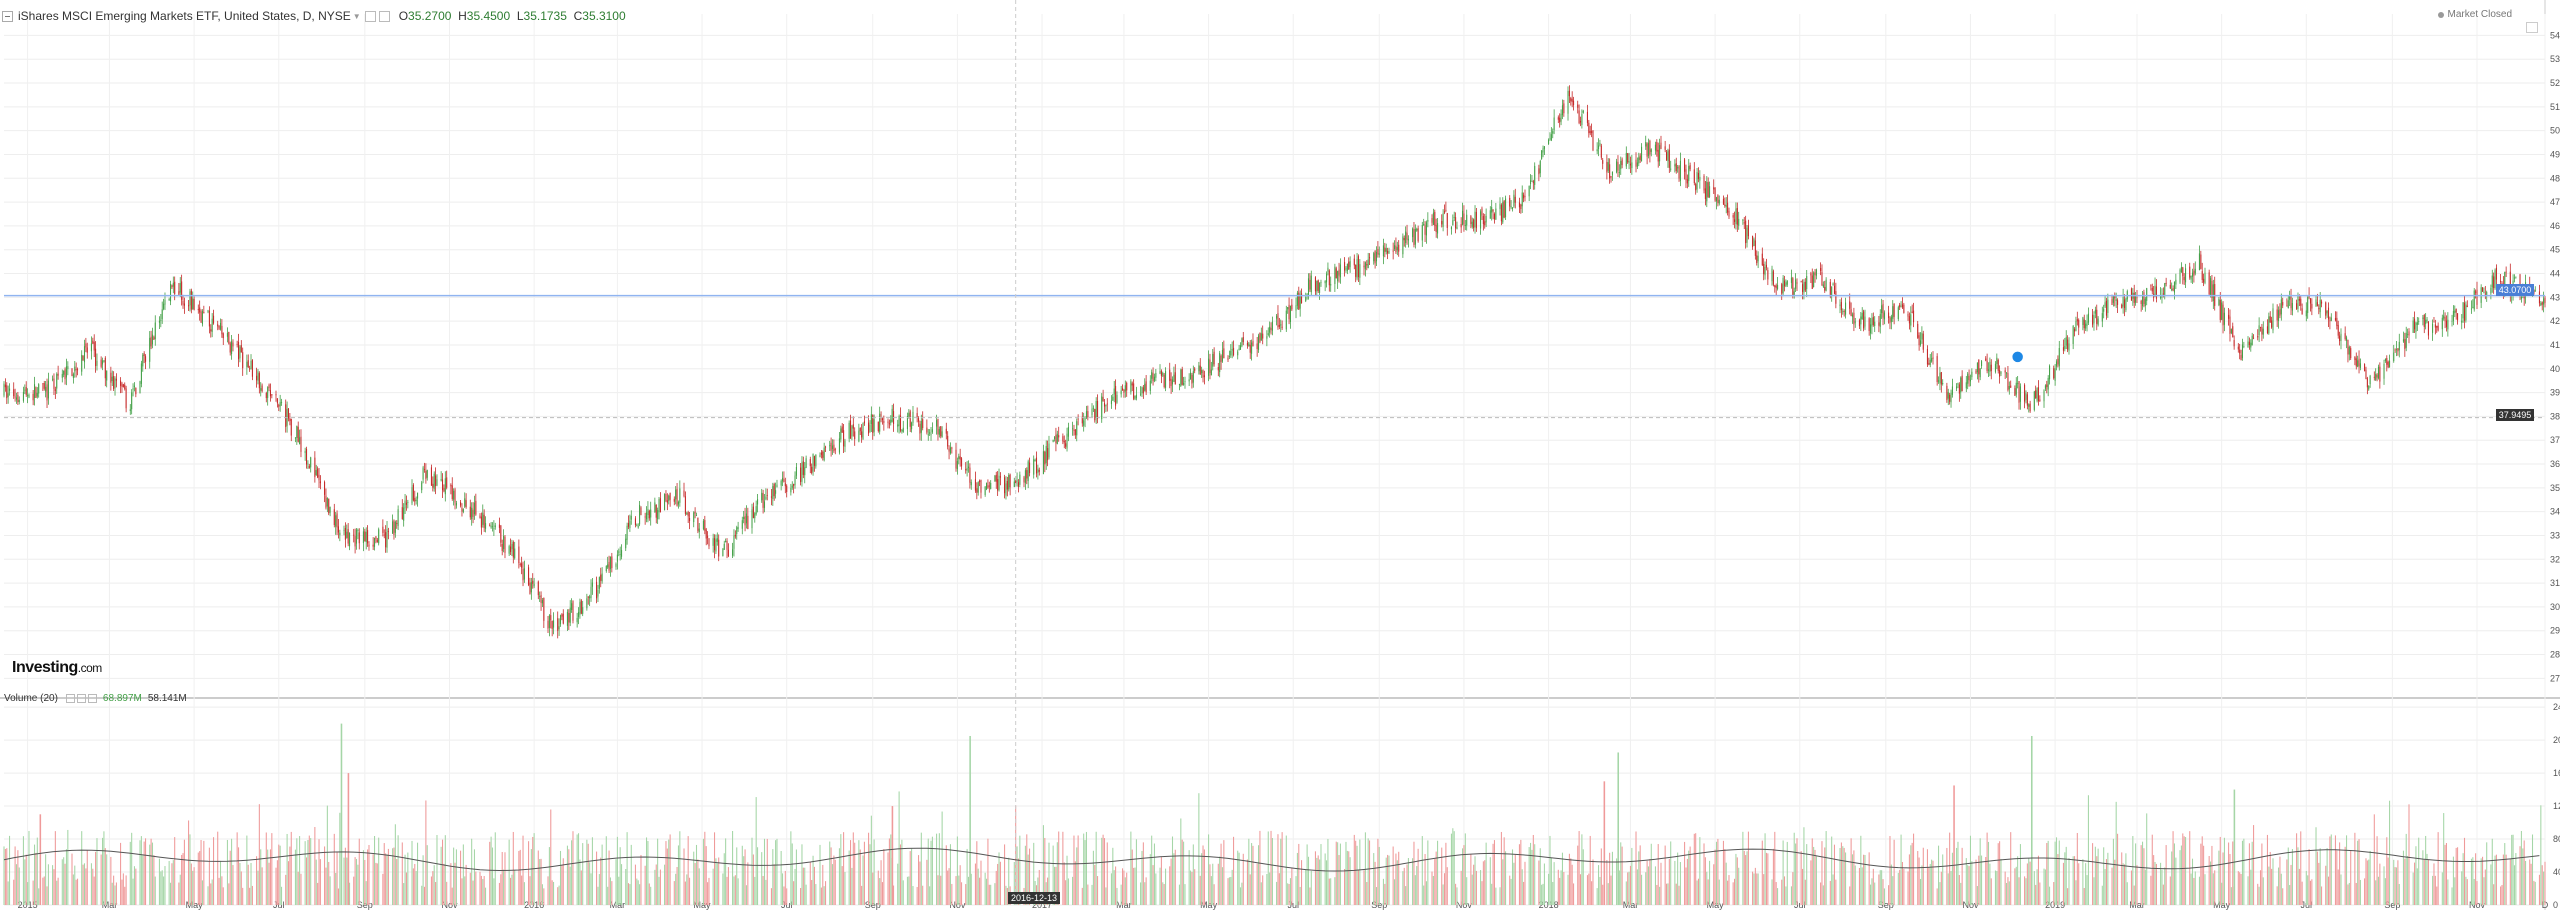 This screenshot has width=2560, height=910. Describe the element at coordinates (703, 905) in the screenshot. I see `time-tick-label: May` at that location.